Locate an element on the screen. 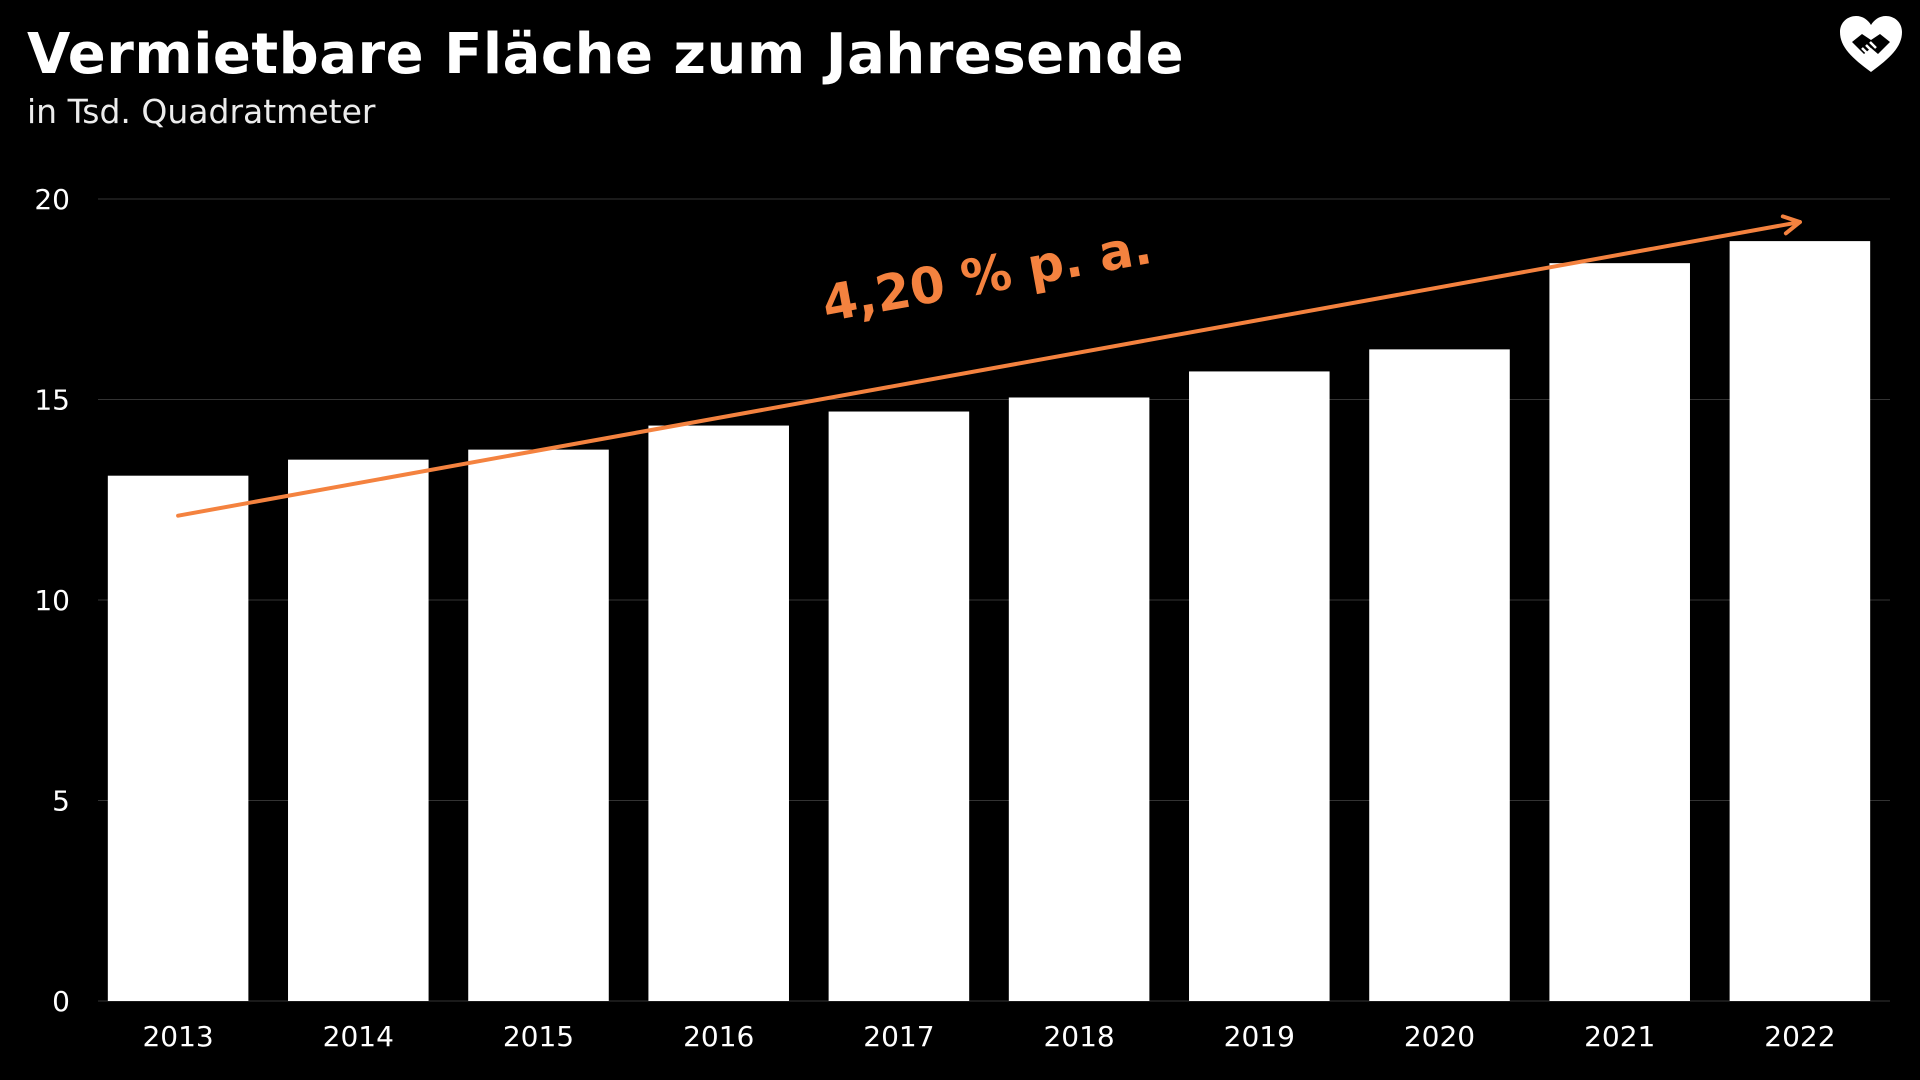 The height and width of the screenshot is (1080, 1920). trend-label: 4,20 % p. a. is located at coordinates (987, 275).